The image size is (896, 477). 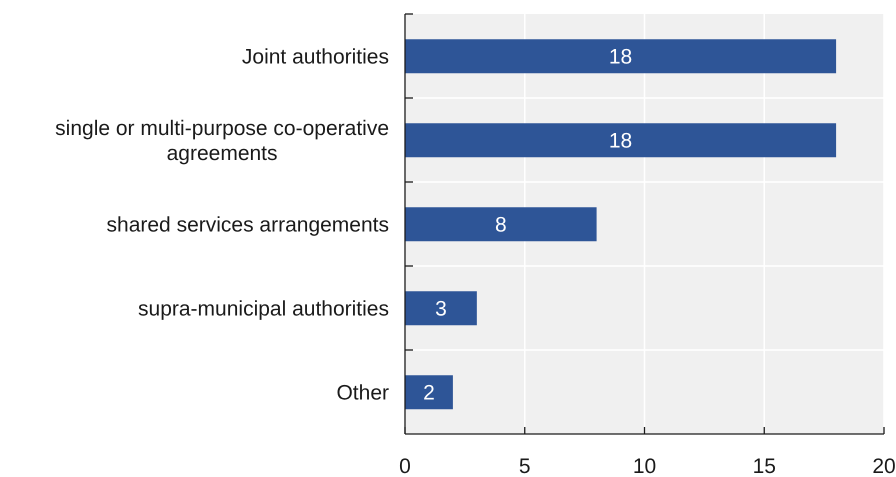 What do you see at coordinates (884, 465) in the screenshot?
I see `x-tick-label: 20` at bounding box center [884, 465].